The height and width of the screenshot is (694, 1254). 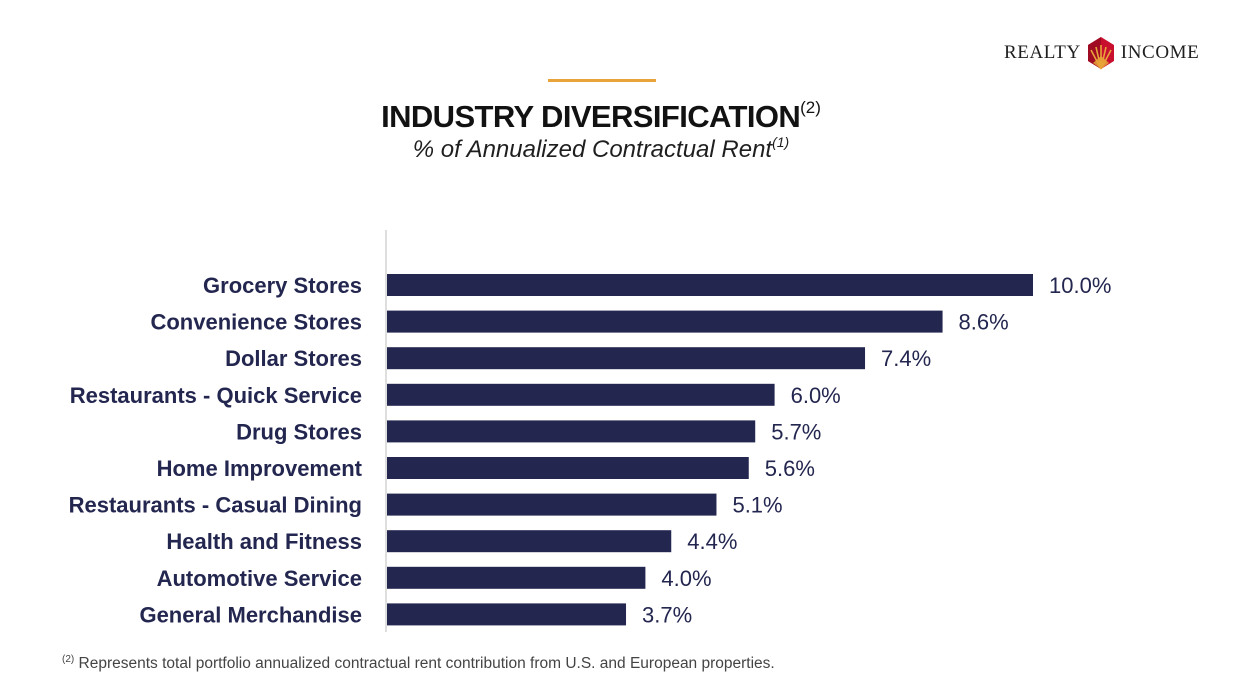 I want to click on value-label: 5.6%, so click(x=790, y=468).